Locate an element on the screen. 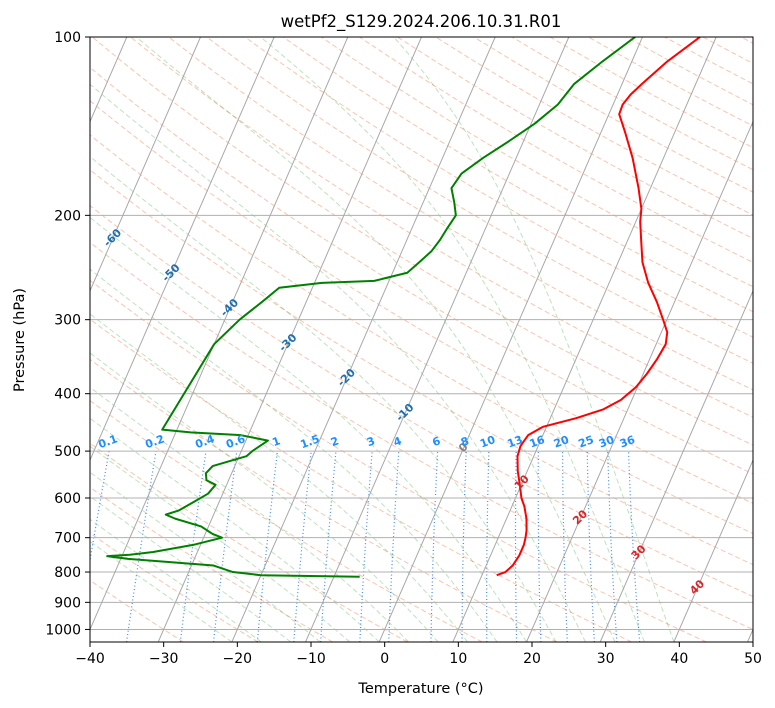 This screenshot has height=708, width=775. y-tick-label: 800 is located at coordinates (67, 573).